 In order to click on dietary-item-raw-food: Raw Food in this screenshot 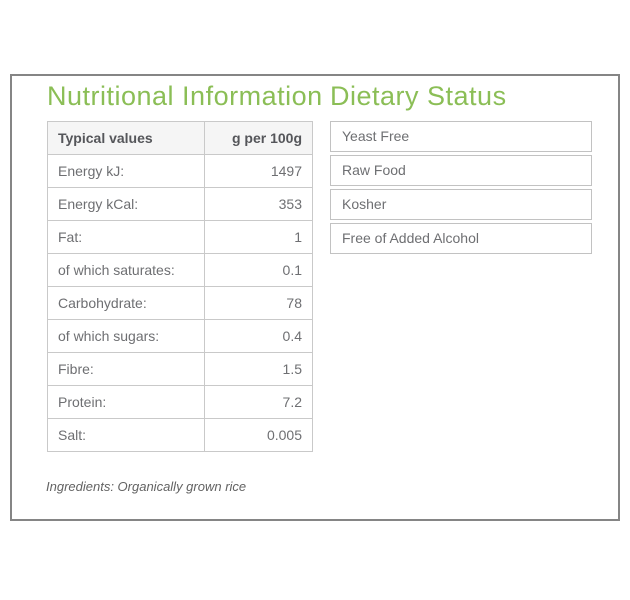, I will do `click(461, 171)`.